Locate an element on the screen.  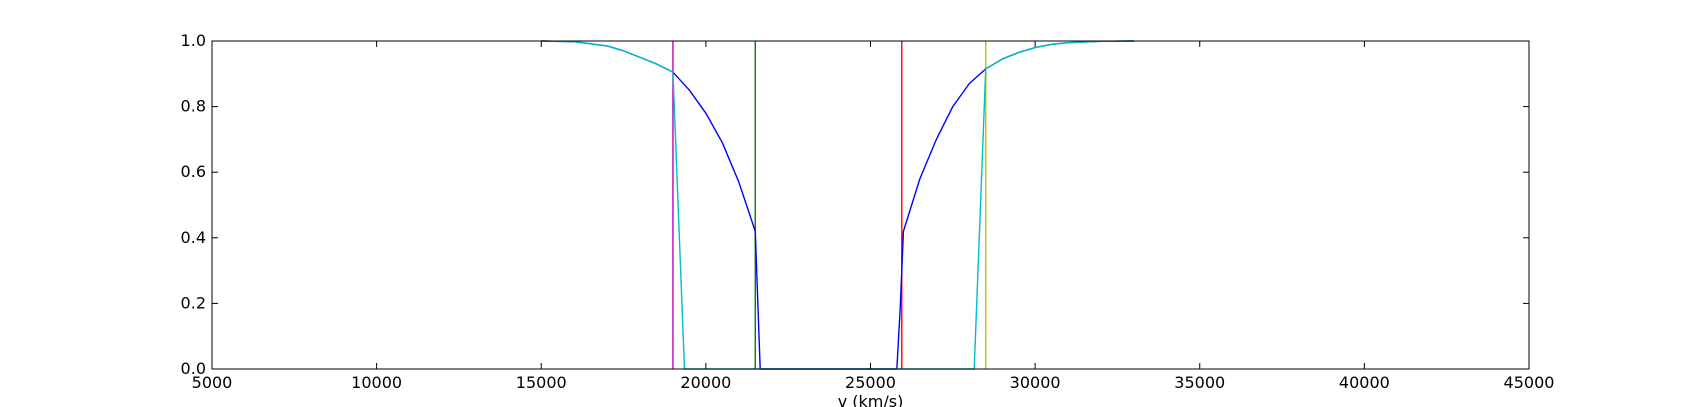
y-tick-label-5: 1.0 is located at coordinates (193, 40).